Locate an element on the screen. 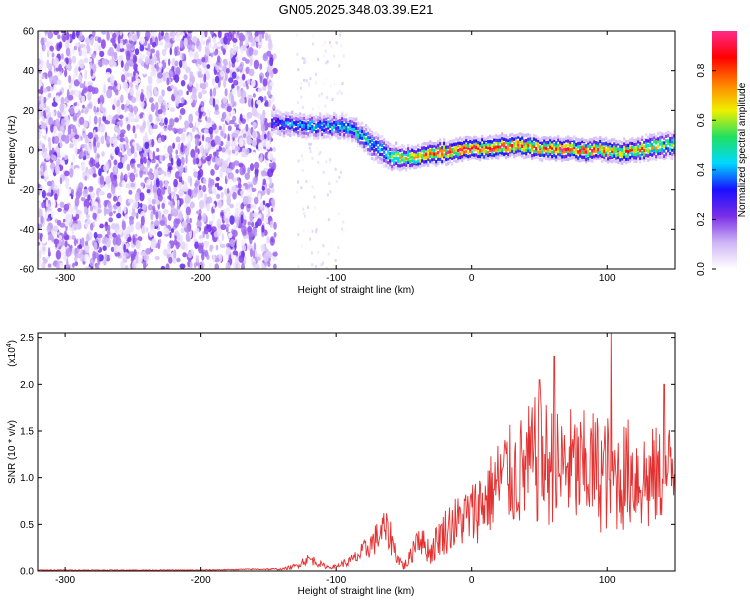 The height and width of the screenshot is (600, 750). snr-x-axis-label: Height of straight line (km) is located at coordinates (356, 591).